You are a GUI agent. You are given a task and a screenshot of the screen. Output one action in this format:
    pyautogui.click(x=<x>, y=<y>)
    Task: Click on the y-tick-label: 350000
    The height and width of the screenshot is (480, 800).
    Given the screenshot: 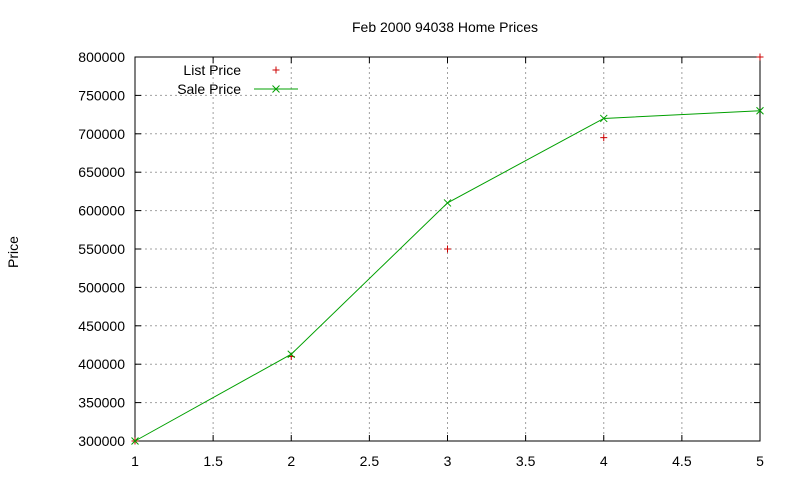 What is the action you would take?
    pyautogui.click(x=101, y=403)
    